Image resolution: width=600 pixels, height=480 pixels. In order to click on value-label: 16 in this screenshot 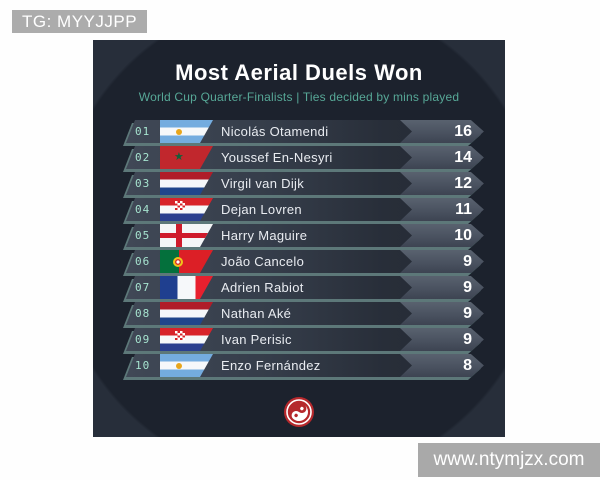, I will do `click(463, 131)`.